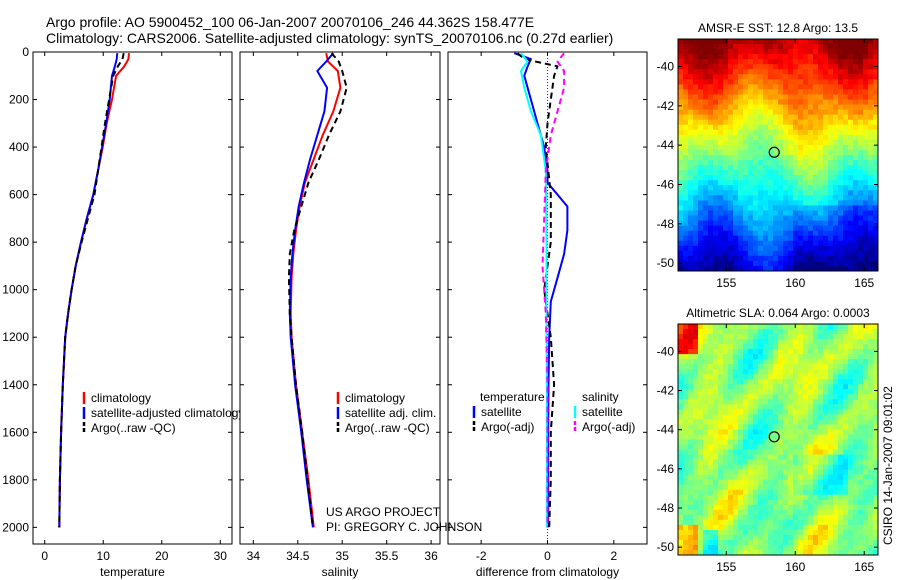 The height and width of the screenshot is (580, 900). What do you see at coordinates (666, 469) in the screenshot?
I see `sla_map-ytick-label: -46` at bounding box center [666, 469].